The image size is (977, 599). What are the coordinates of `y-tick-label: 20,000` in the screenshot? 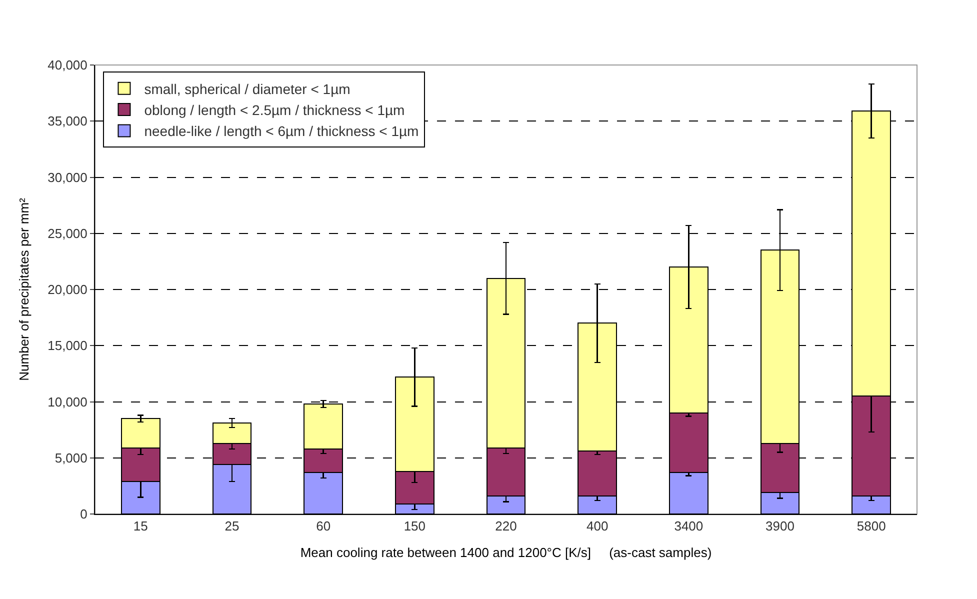 It's located at (68, 290).